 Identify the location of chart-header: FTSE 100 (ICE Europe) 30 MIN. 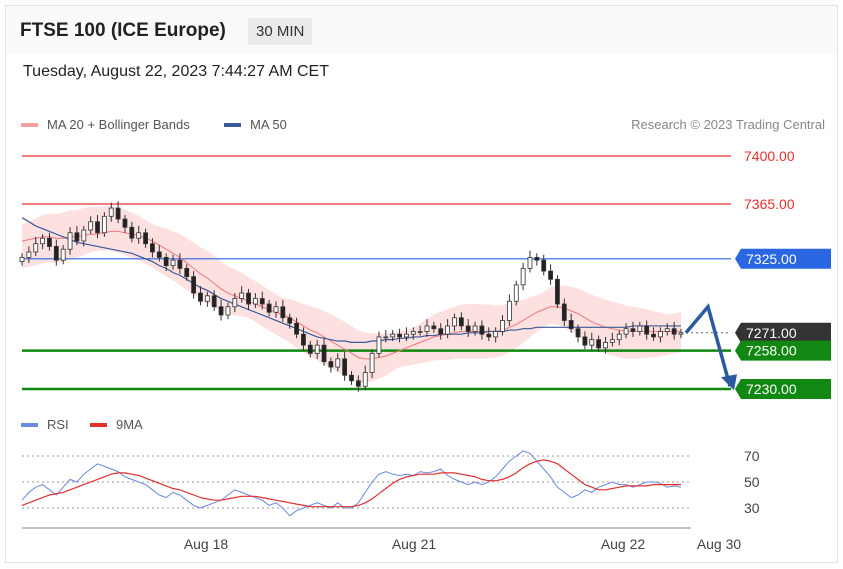
(421, 30).